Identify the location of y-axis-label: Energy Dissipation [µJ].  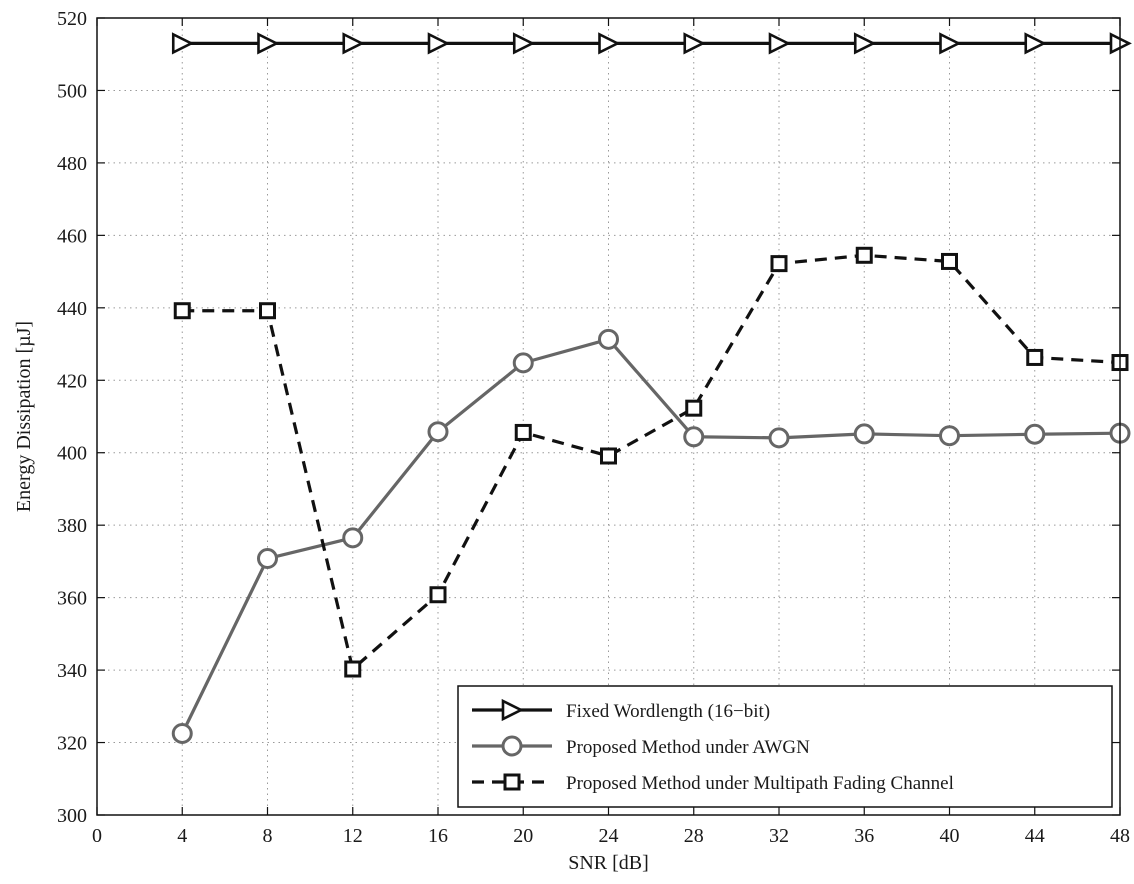
(24, 416).